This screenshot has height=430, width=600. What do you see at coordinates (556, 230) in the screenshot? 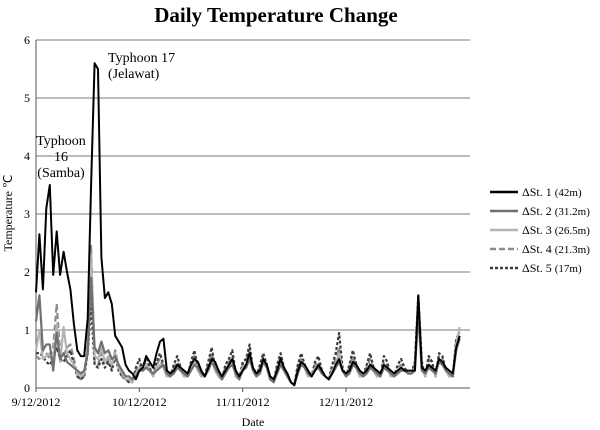
I see `legend-label-st3: ΔSt. 3 (26.5m)` at bounding box center [556, 230].